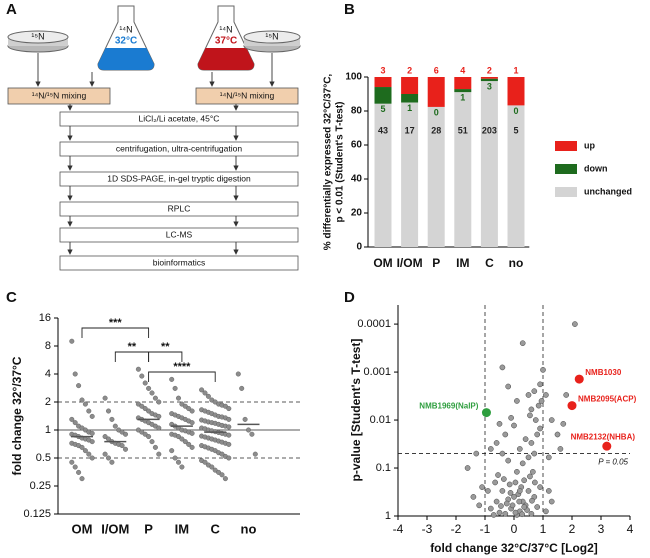 The height and width of the screenshot is (558, 650). What do you see at coordinates (328, 162) in the screenshot?
I see `y-axis-label: % differentially expressed 32°C/37°C,` at bounding box center [328, 162].